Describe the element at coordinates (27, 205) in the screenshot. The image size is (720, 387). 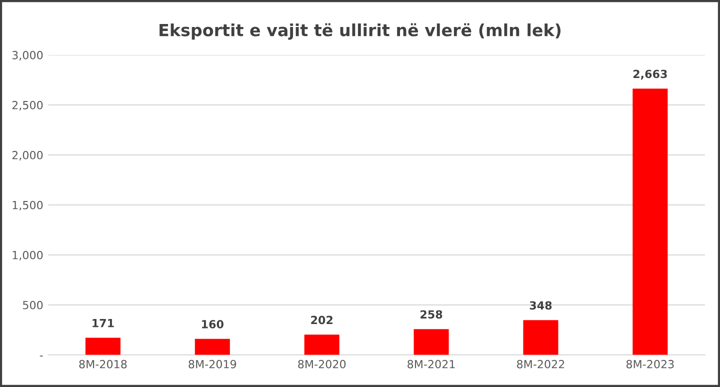
I see `y-tick-label: 1,500` at that location.